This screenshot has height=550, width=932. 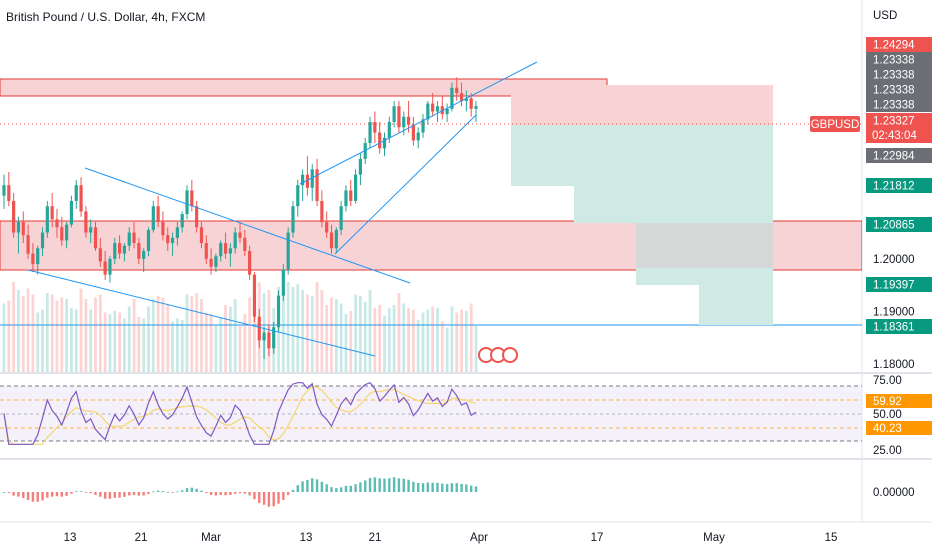 What do you see at coordinates (201, 313) in the screenshot?
I see `channel-lower-trendline` at bounding box center [201, 313].